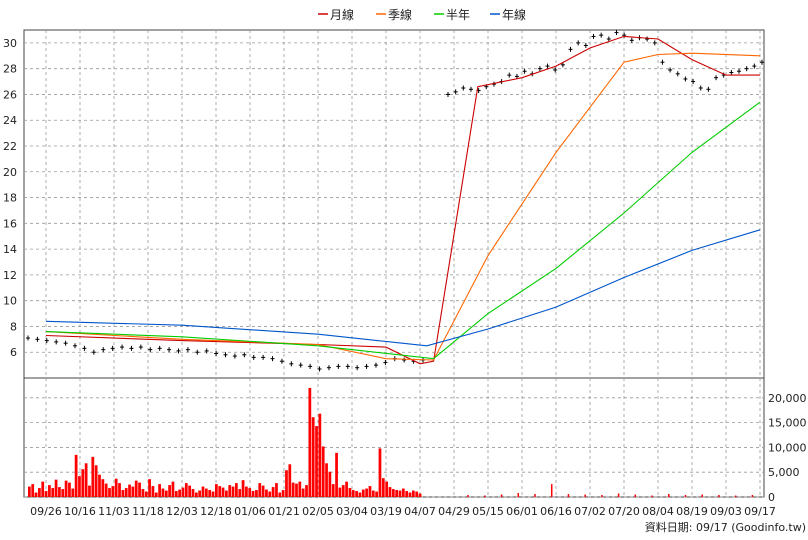 This screenshot has width=808, height=540. I want to click on price-tick-label: 6, so click(13, 352).